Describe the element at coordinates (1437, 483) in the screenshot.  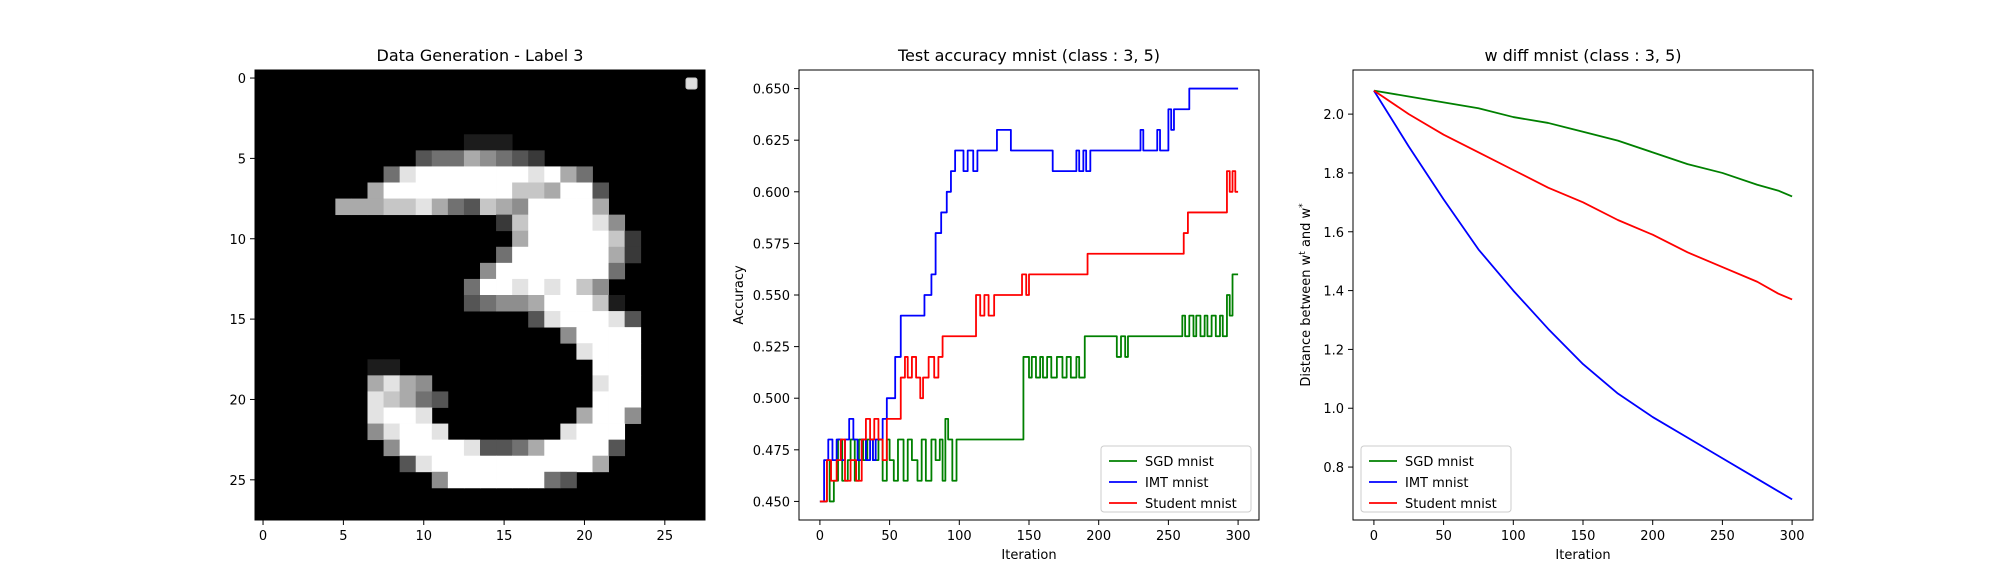
I see `legend-label: IMT mnist` at that location.